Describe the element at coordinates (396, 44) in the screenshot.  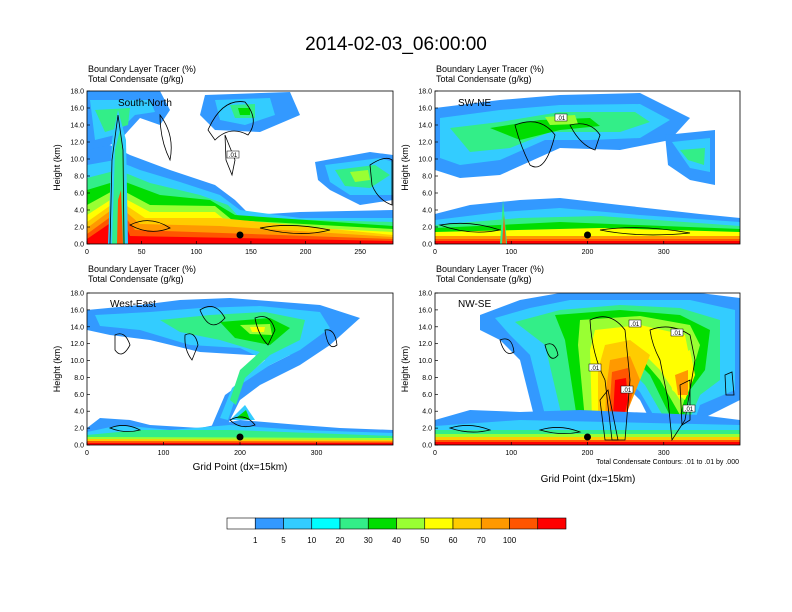
I see `figure-title: 2014-02-03_06:00:00` at that location.